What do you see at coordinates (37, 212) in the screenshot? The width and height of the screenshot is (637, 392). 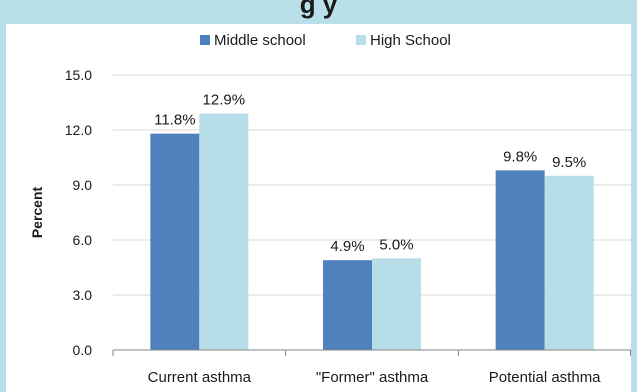 I see `y-axis-title: Percent` at bounding box center [37, 212].